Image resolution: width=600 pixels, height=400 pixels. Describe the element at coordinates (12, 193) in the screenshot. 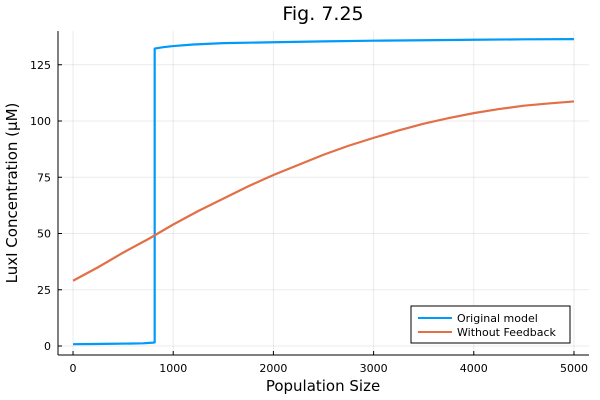

I see `y-axis-label: LuxI Concentration (μM)` at that location.